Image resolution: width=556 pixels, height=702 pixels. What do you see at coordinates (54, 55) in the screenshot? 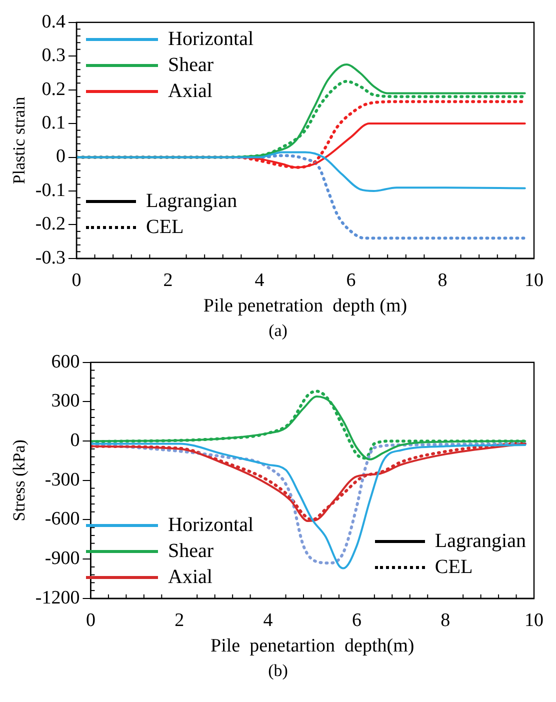
I see `y-tick-label: 0.3` at bounding box center [54, 55].